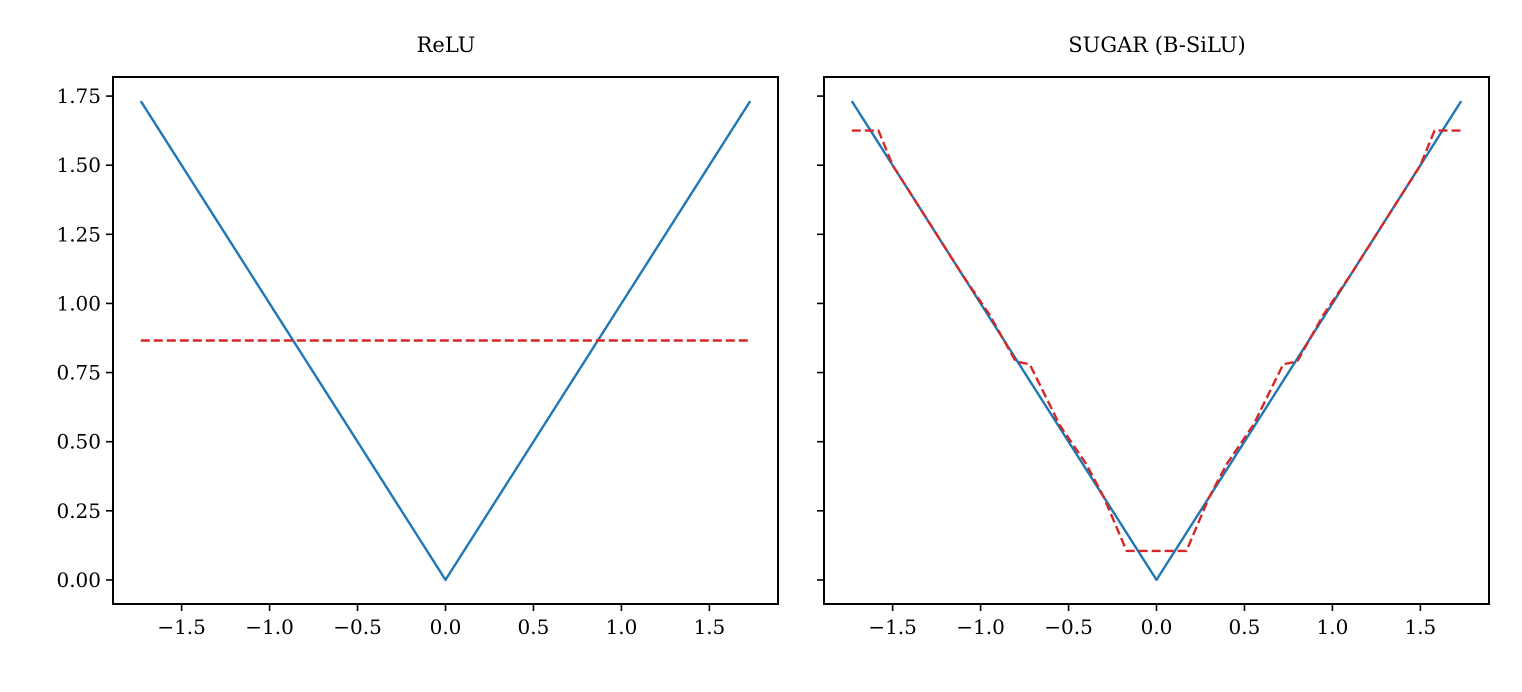  Describe the element at coordinates (1333, 627) in the screenshot. I see `sugar-x-tick-label: 1.0` at that location.